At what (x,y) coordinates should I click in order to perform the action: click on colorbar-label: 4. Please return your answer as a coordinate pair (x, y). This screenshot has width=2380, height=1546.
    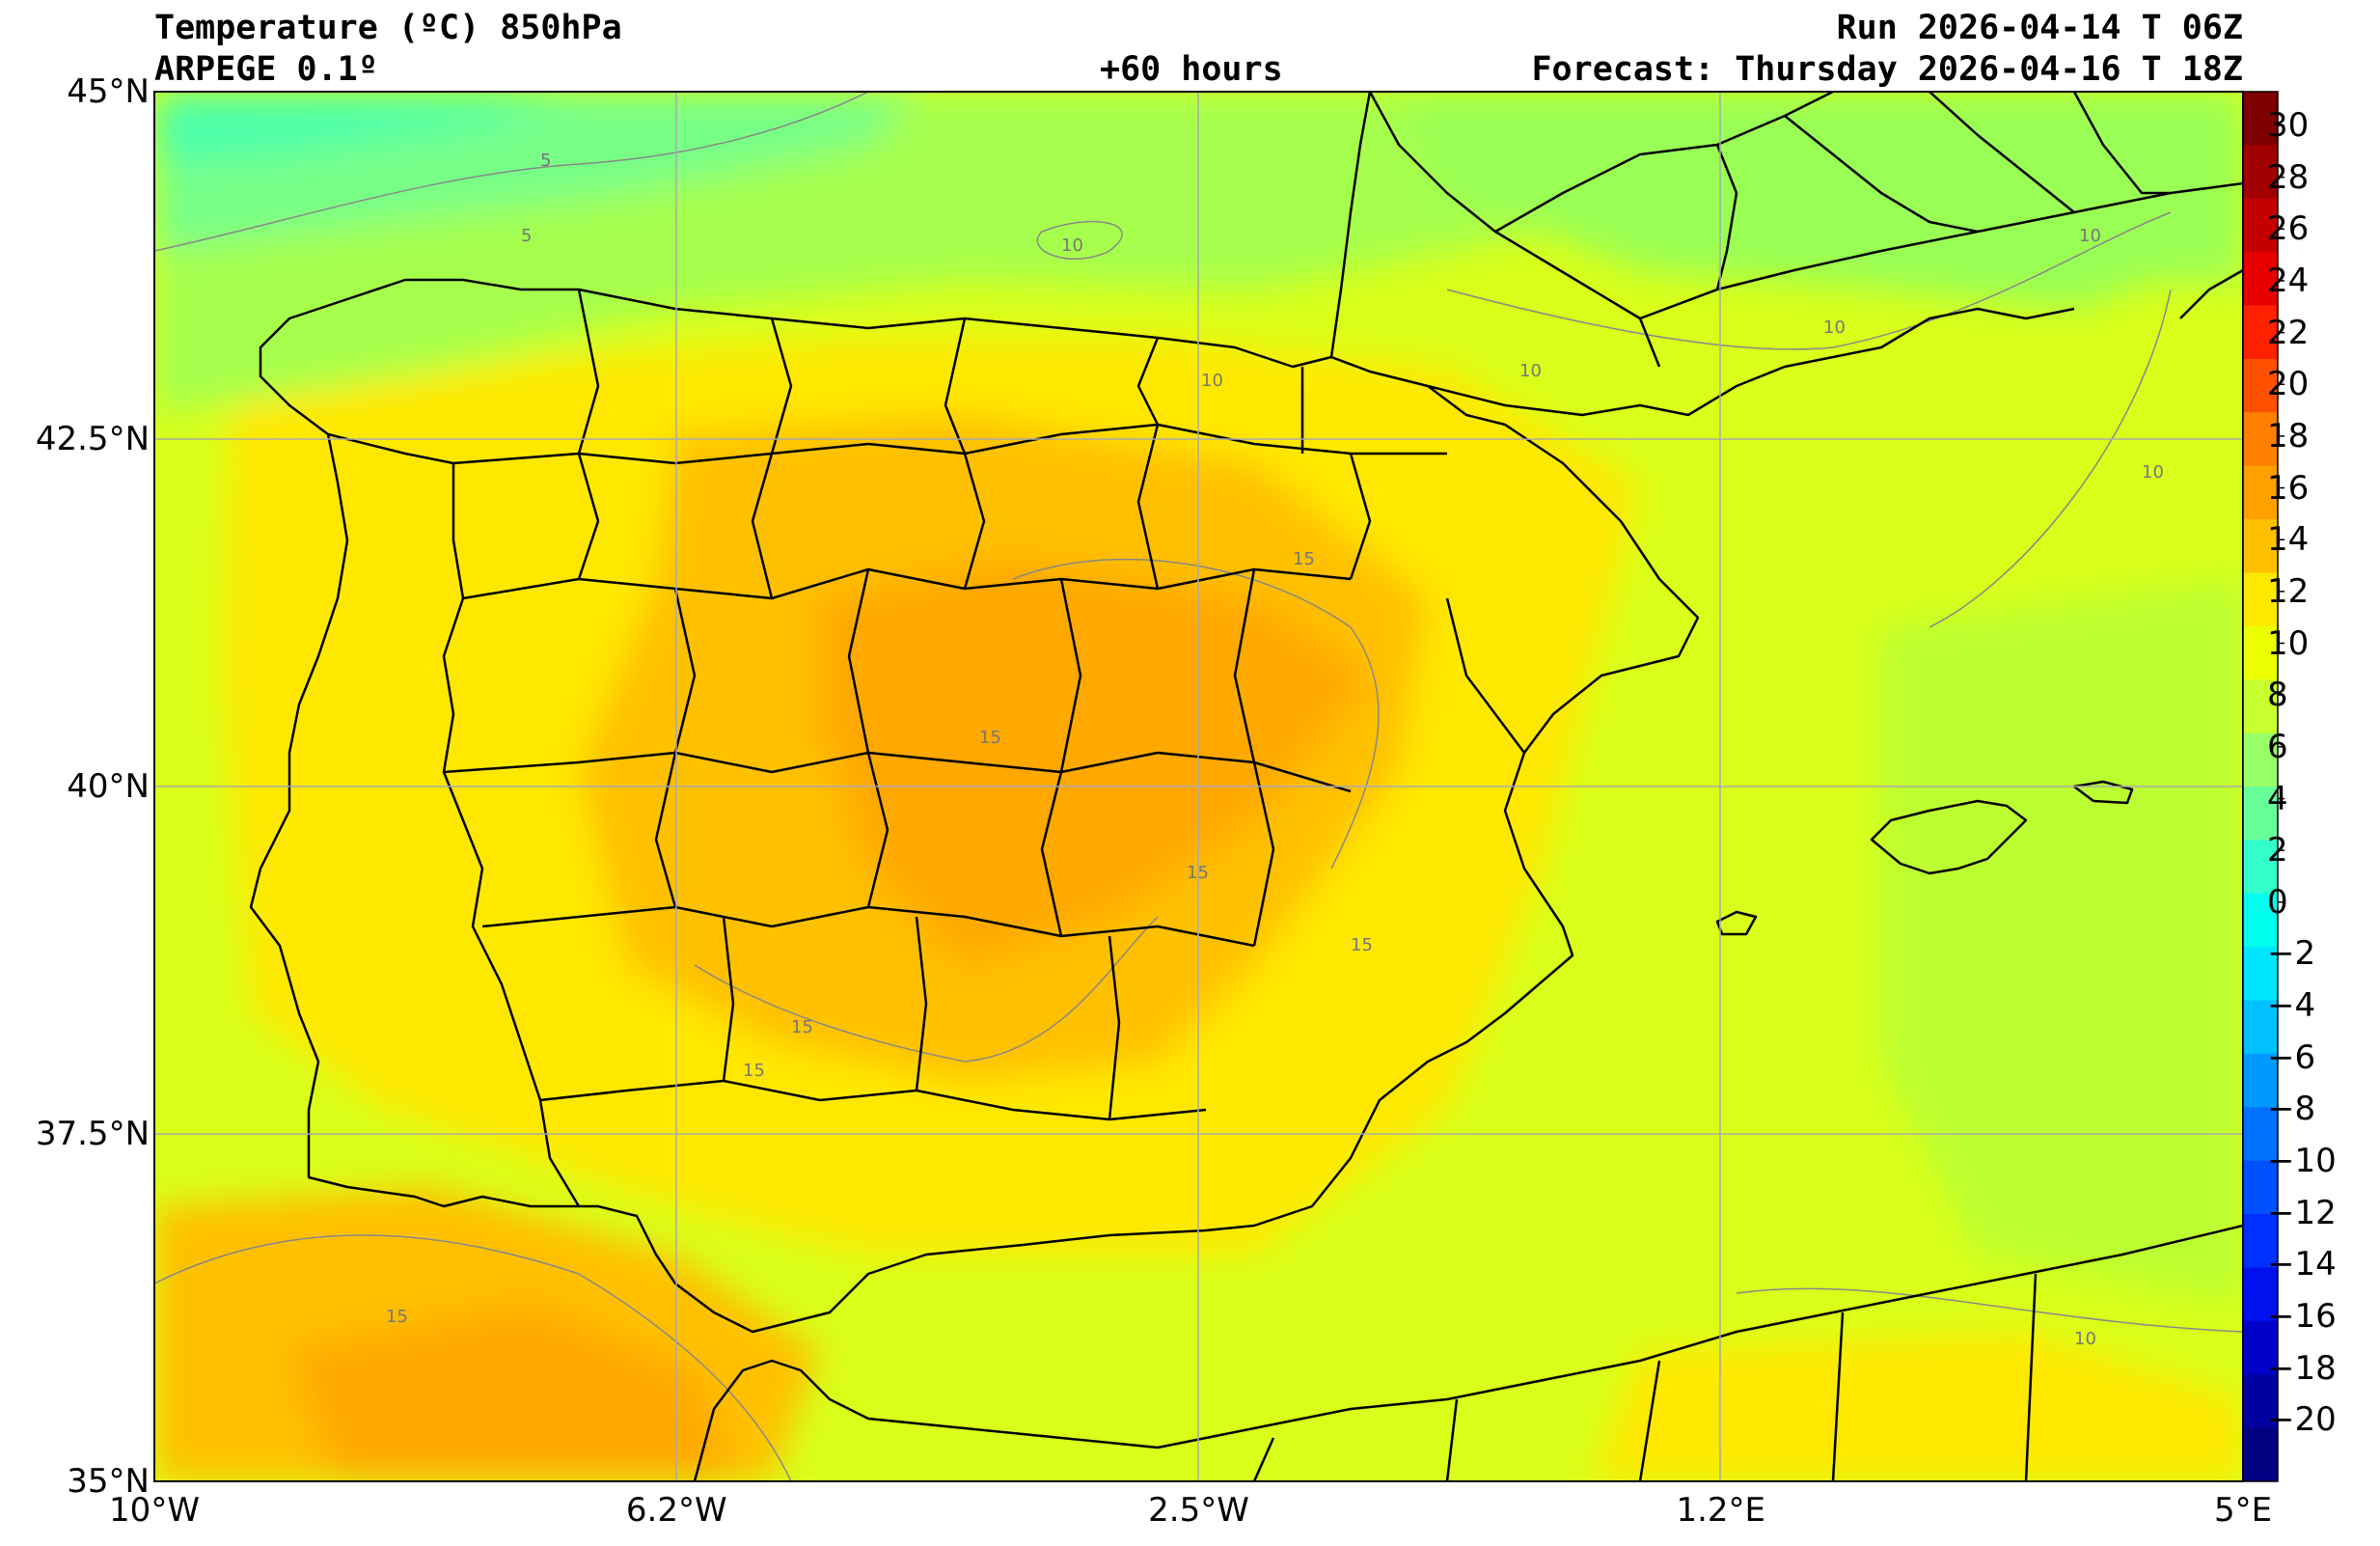
    Looking at the image, I should click on (2278, 799).